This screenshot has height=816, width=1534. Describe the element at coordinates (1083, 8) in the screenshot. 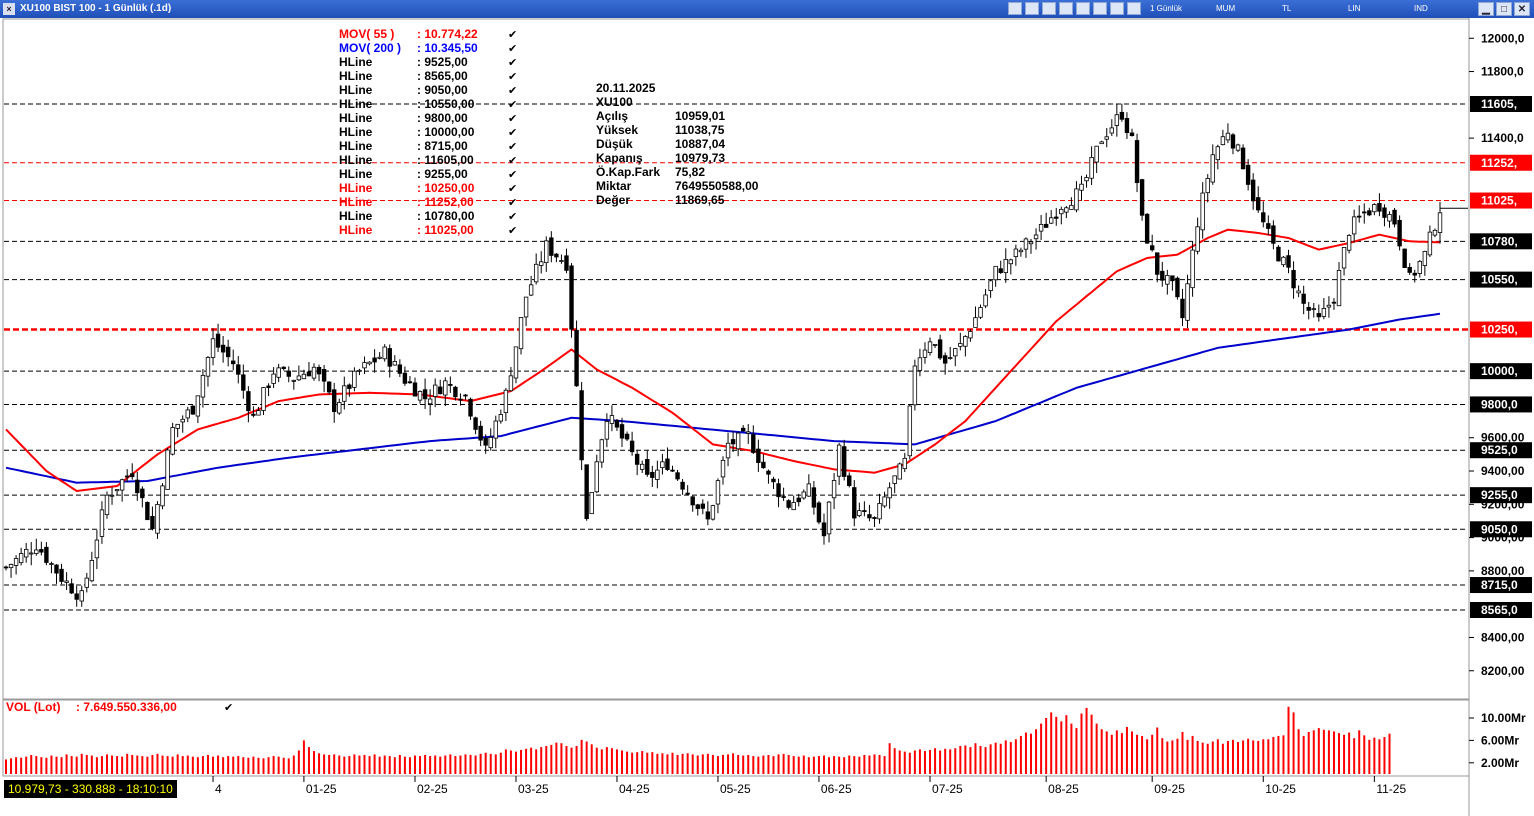

I see `tool-icon-e` at that location.